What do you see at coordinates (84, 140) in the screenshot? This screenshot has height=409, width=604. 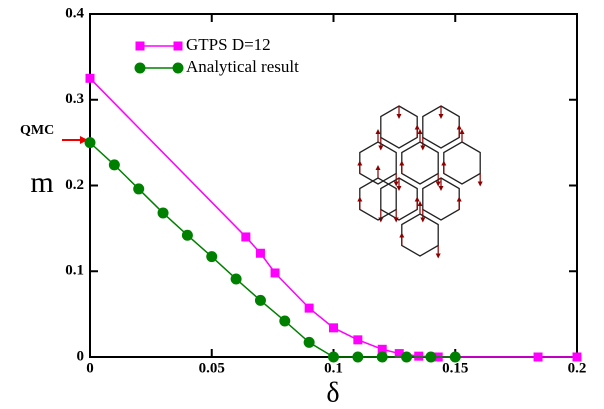 I see `annotation-arrowhead` at bounding box center [84, 140].